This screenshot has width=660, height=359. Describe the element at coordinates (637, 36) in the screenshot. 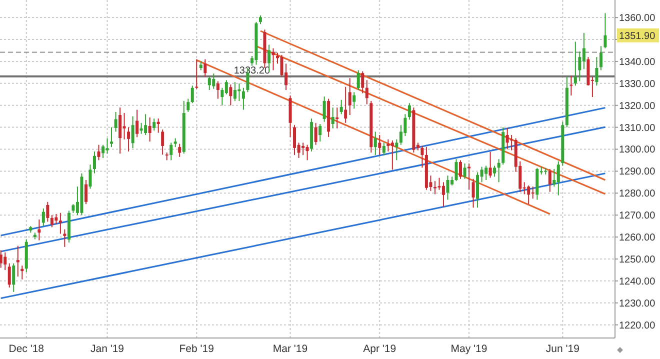

I see `text: 1351.90` at that location.